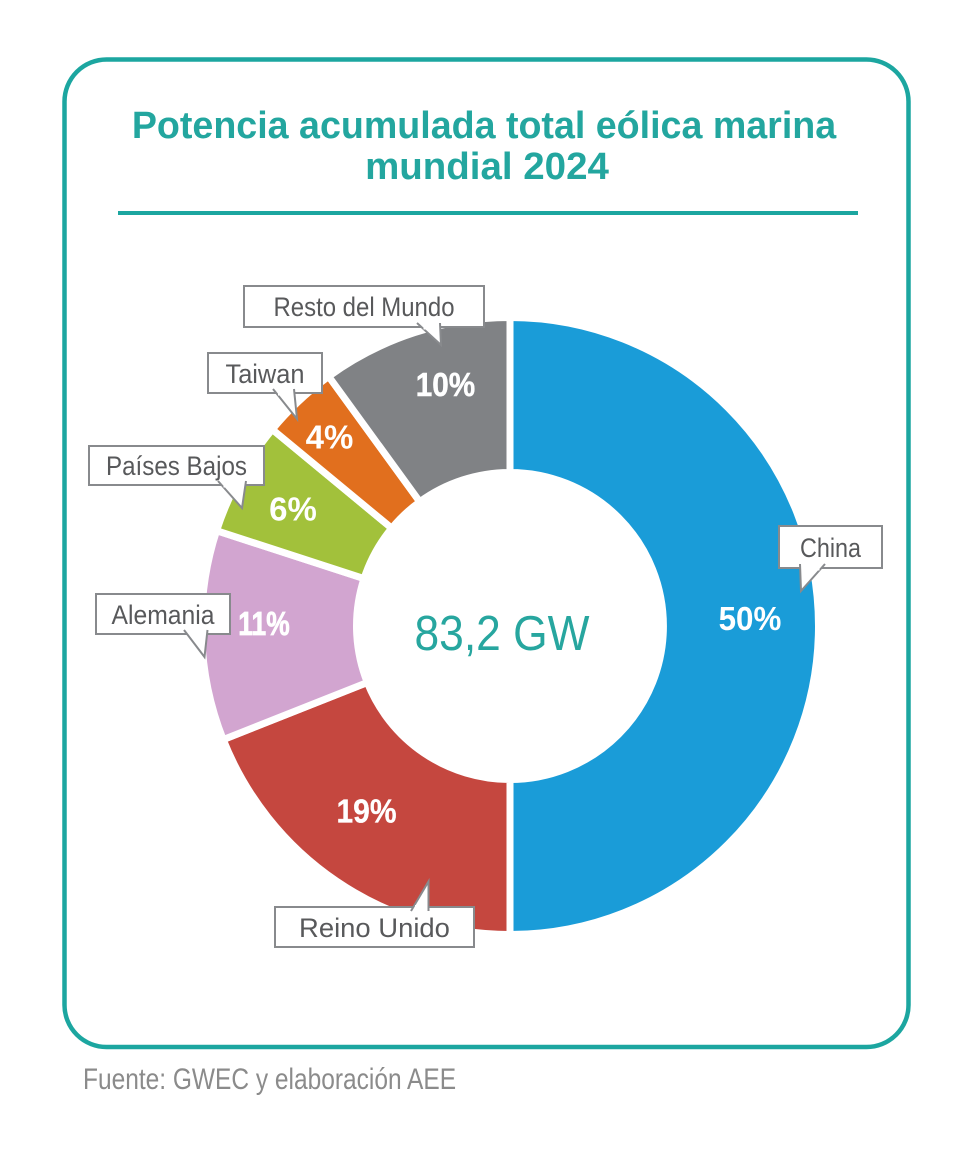  What do you see at coordinates (330, 437) in the screenshot?
I see `svg-text: 4%` at bounding box center [330, 437].